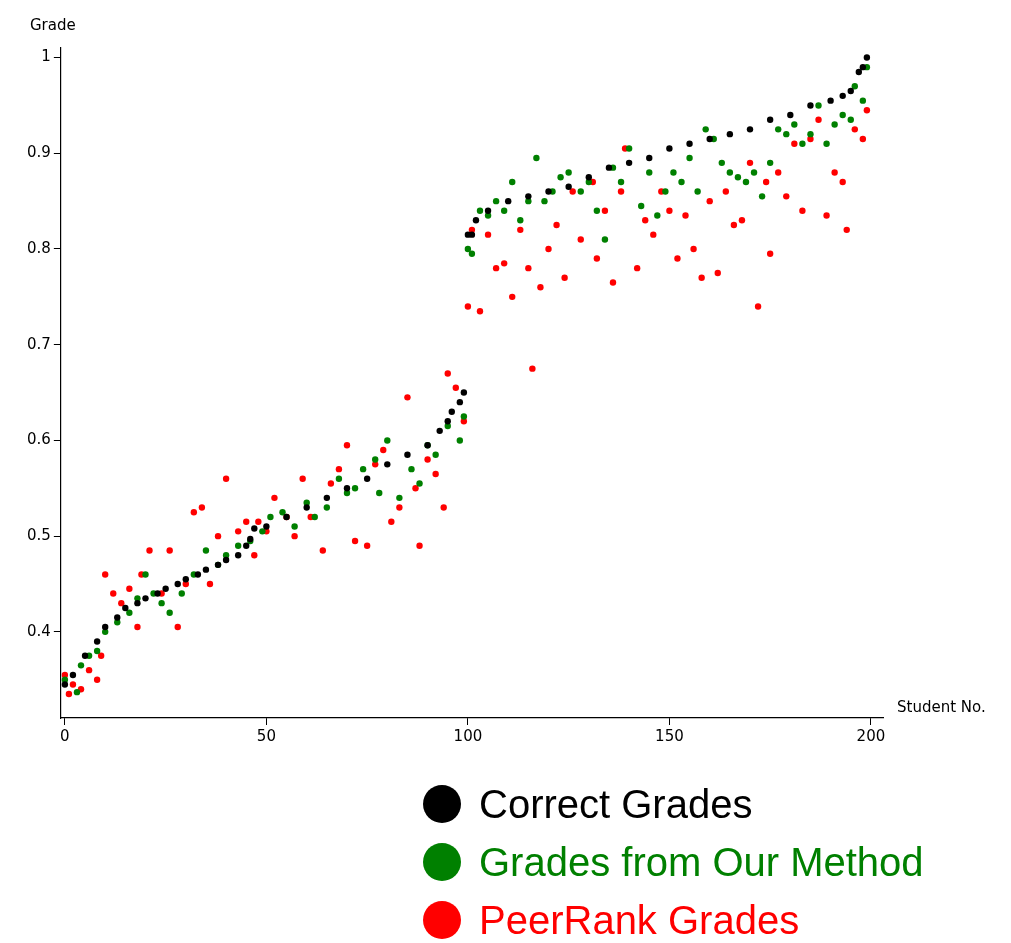  Describe the element at coordinates (46, 56) in the screenshot. I see `y-tick-label: 1` at that location.